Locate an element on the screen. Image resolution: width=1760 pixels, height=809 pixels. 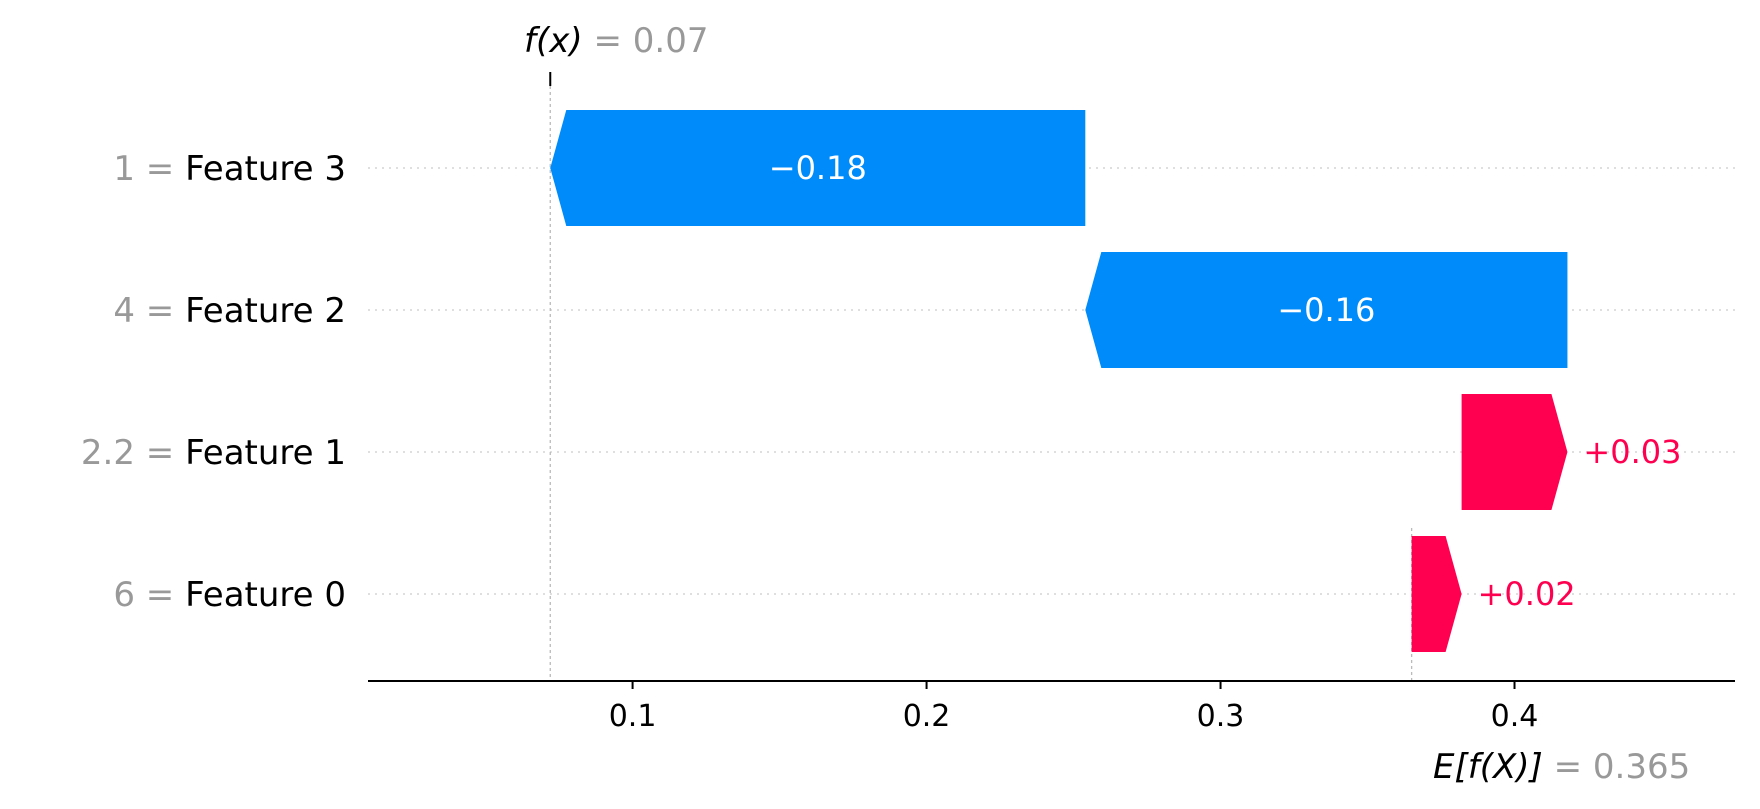
fx-label: f(x) is located at coordinates (558, 41).